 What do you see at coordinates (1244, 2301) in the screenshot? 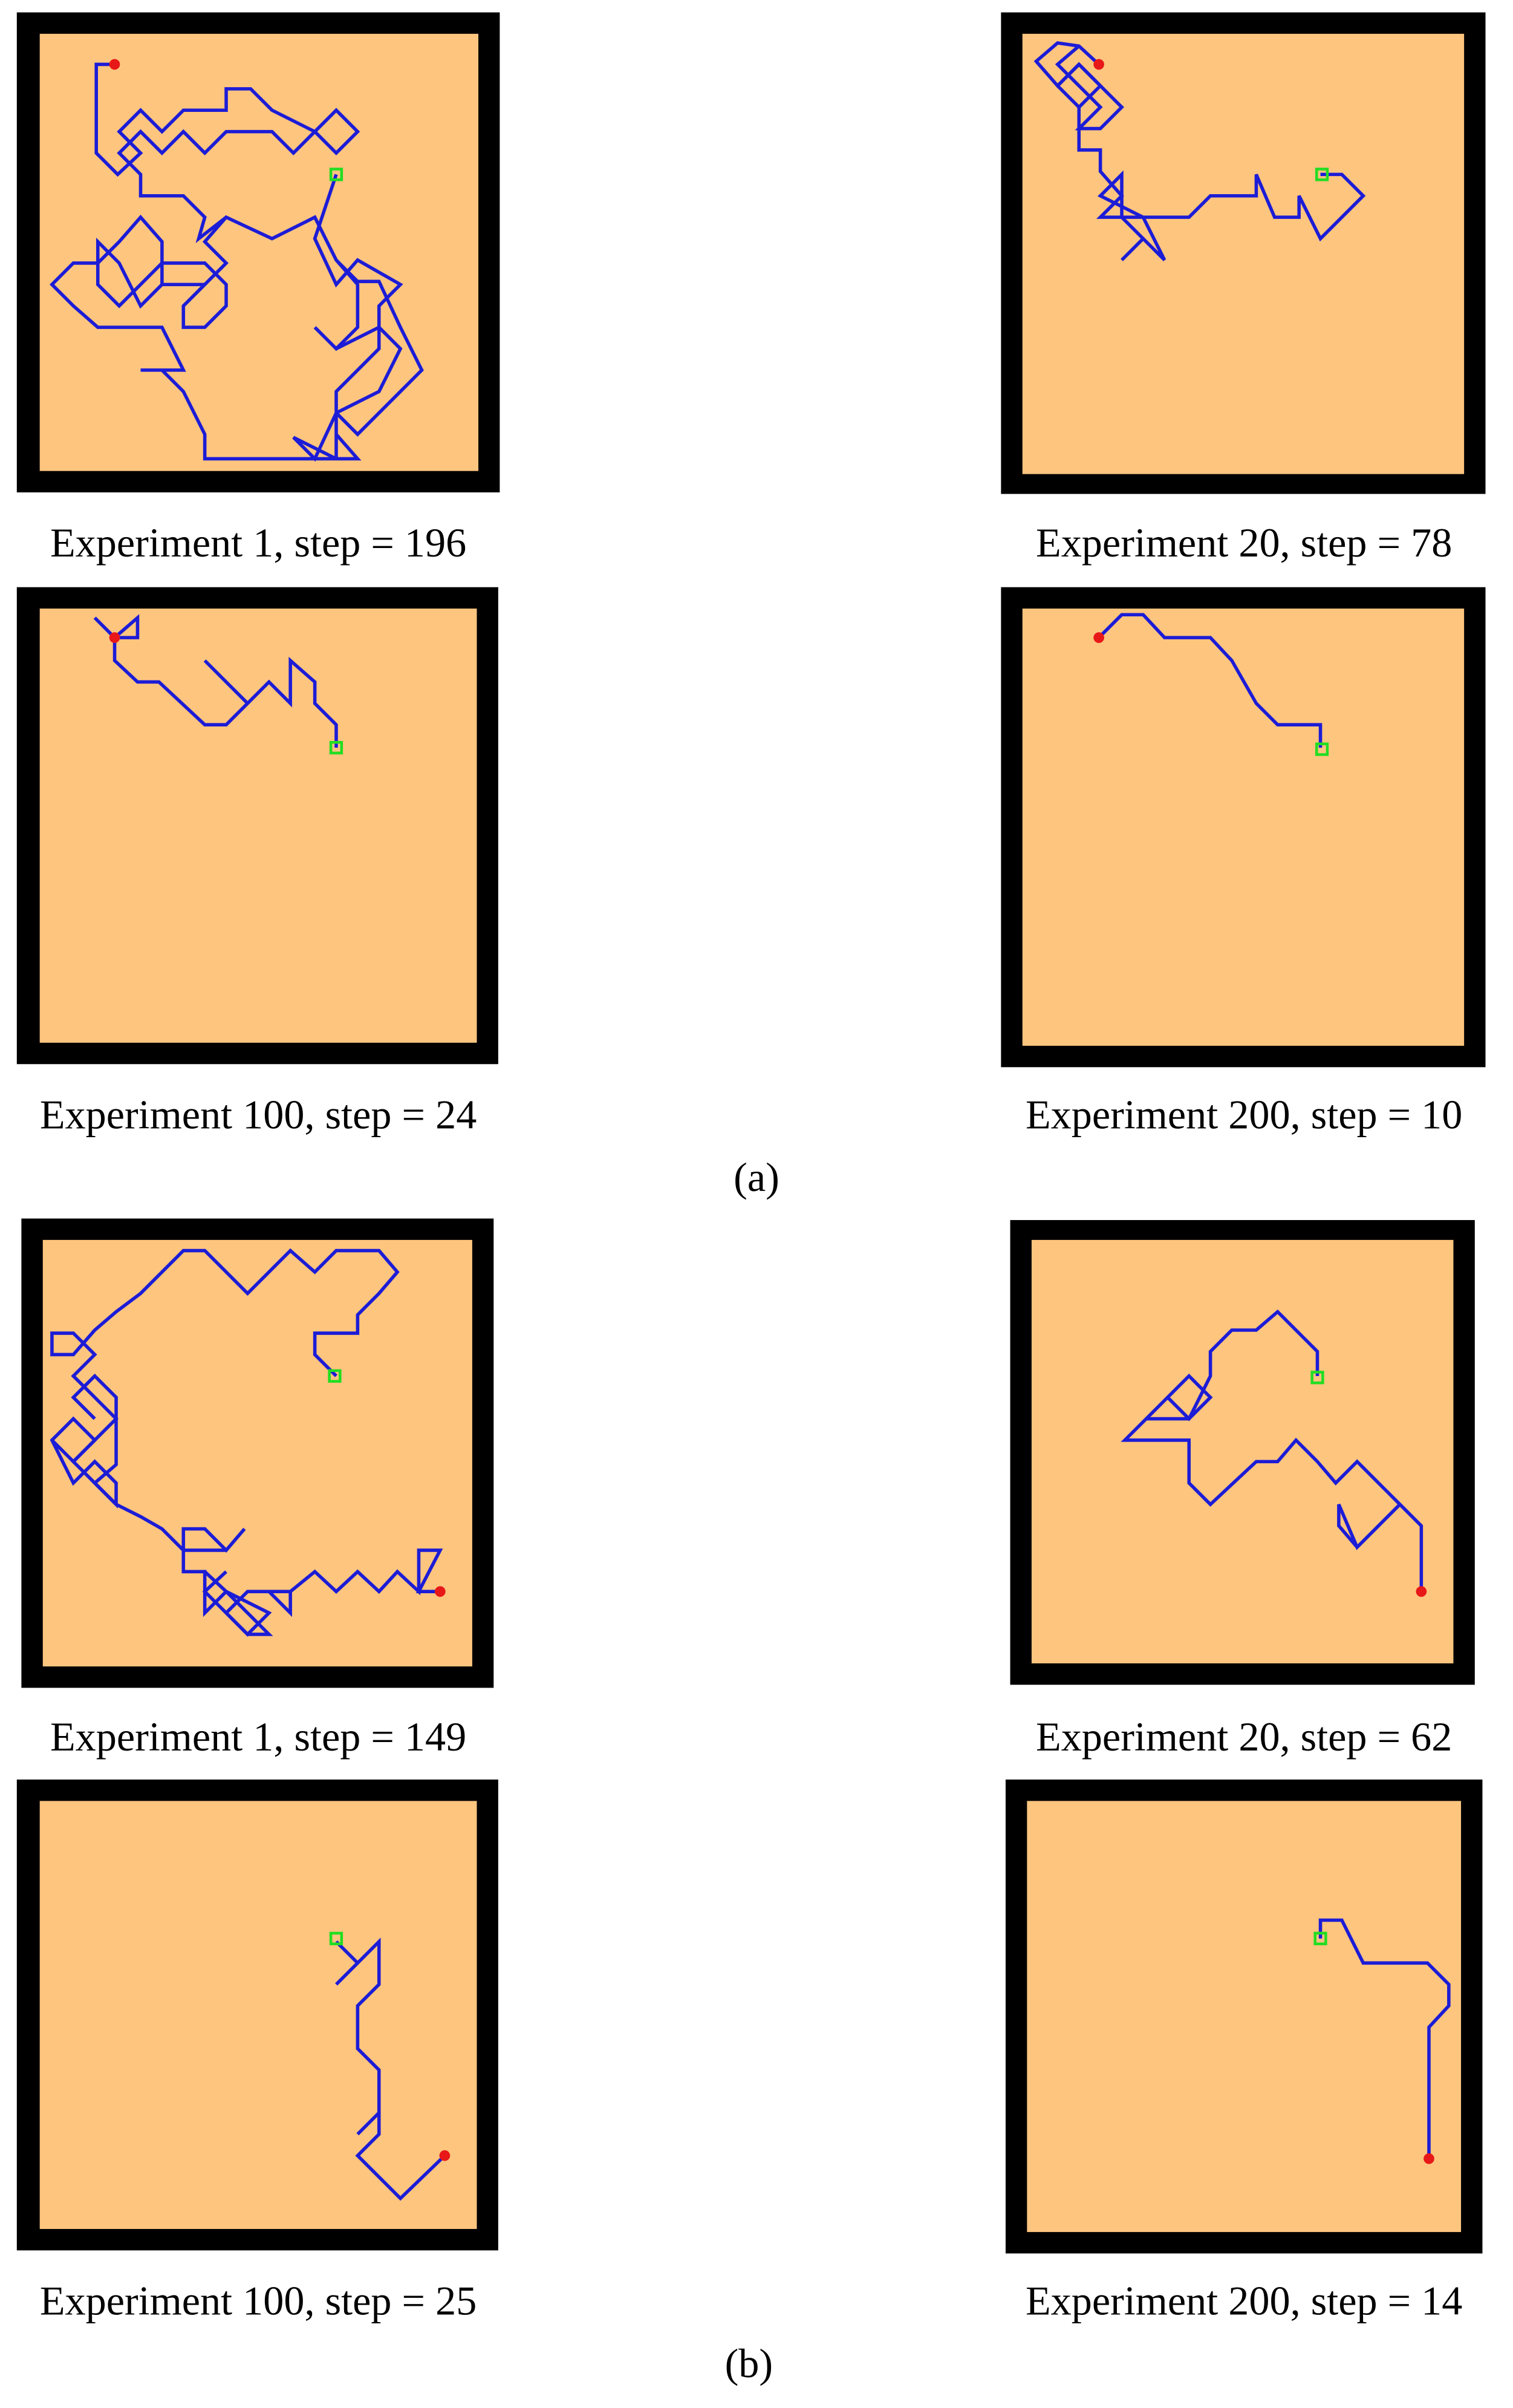
I see `caption: Experiment 200, step = 14` at bounding box center [1244, 2301].